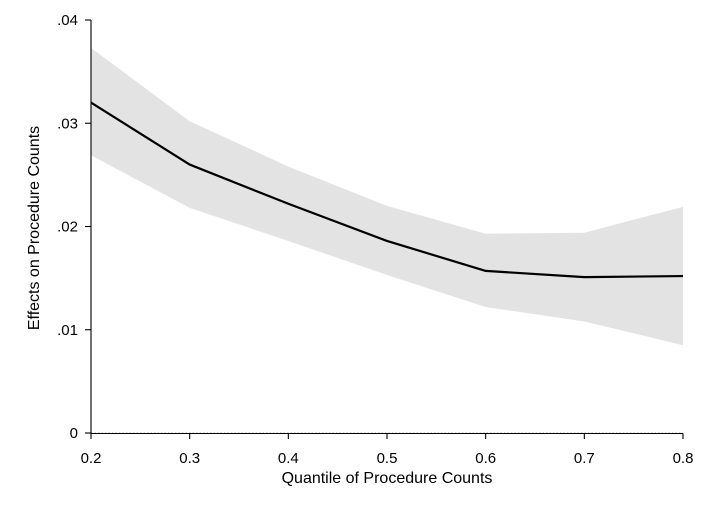 The image size is (704, 512). Describe the element at coordinates (683, 458) in the screenshot. I see `x-tick-label: 0.8` at that location.